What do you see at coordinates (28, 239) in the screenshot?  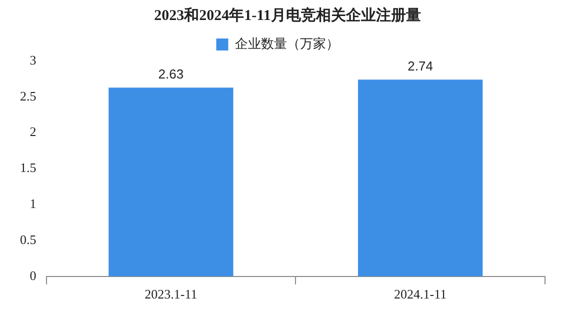 I see `y-tick-label: 0.5` at bounding box center [28, 239].